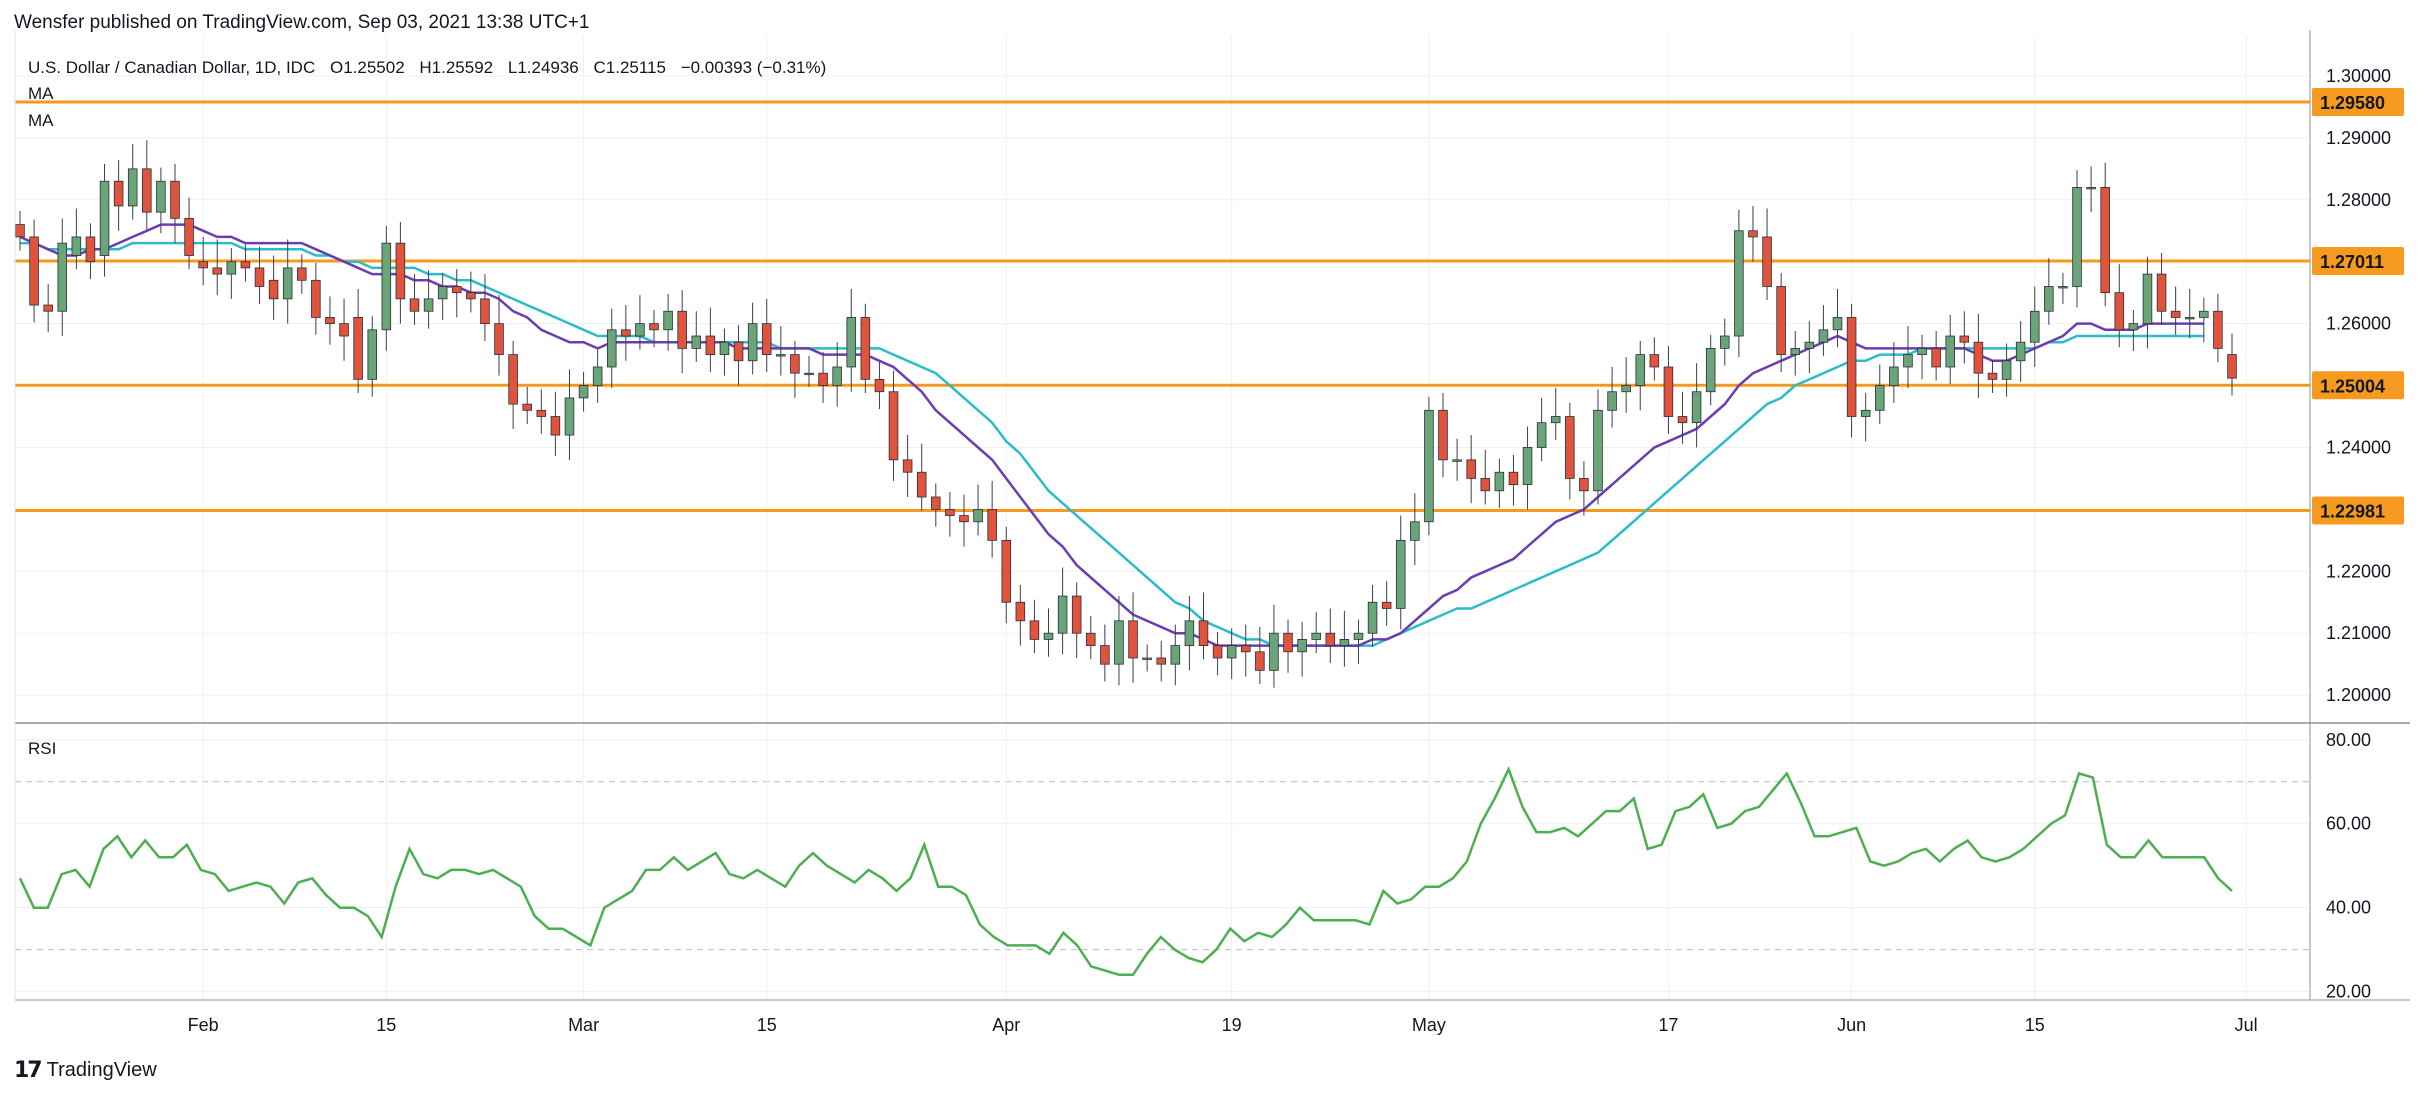 Image resolution: width=2425 pixels, height=1099 pixels. Describe the element at coordinates (2358, 695) in the screenshot. I see `price-tick-label: 1.20000` at that location.